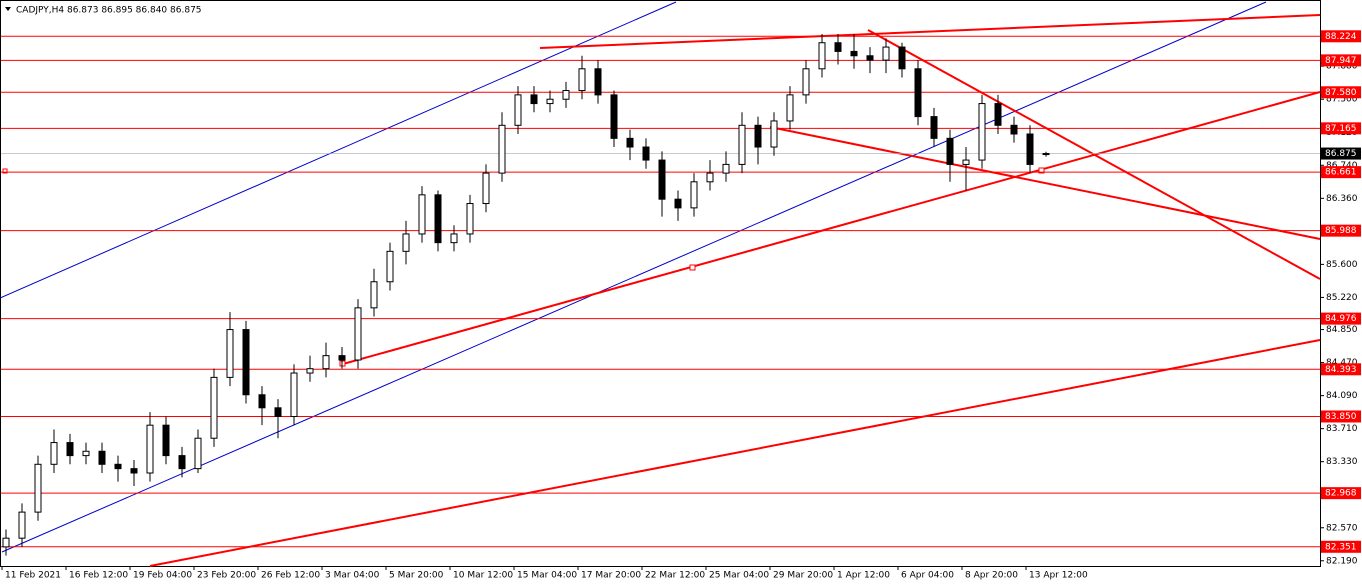 This screenshot has width=1362, height=584. I want to click on y-tick-label: 82.570, so click(1342, 528).